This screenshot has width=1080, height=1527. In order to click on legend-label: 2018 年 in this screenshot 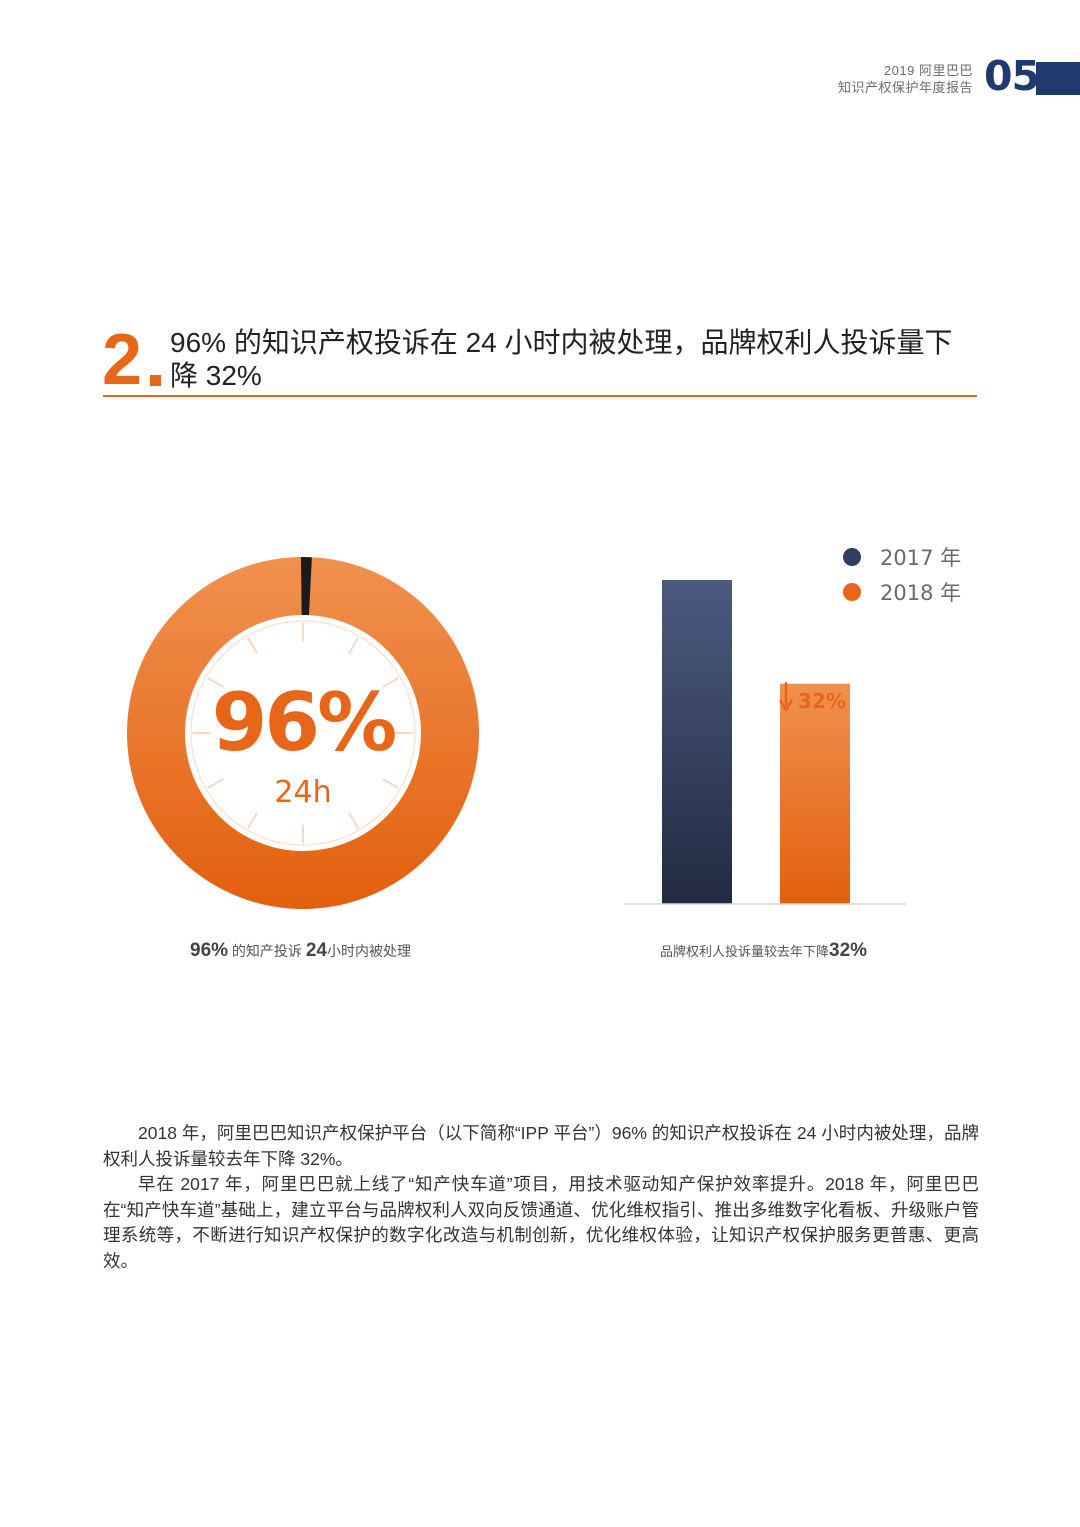, I will do `click(920, 593)`.